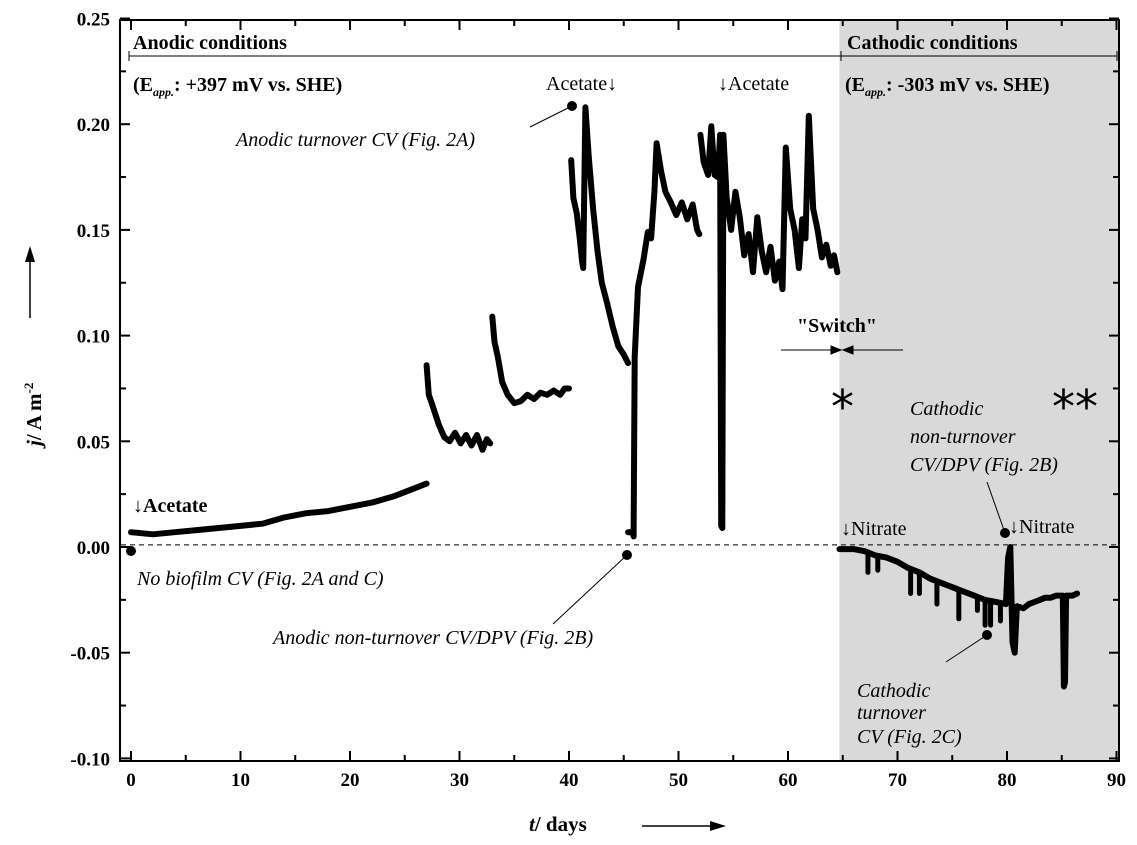  Describe the element at coordinates (354, 140) in the screenshot. I see `anodic-turnover-cv-label: Anodic turnover CV (Fig. 2A)` at that location.